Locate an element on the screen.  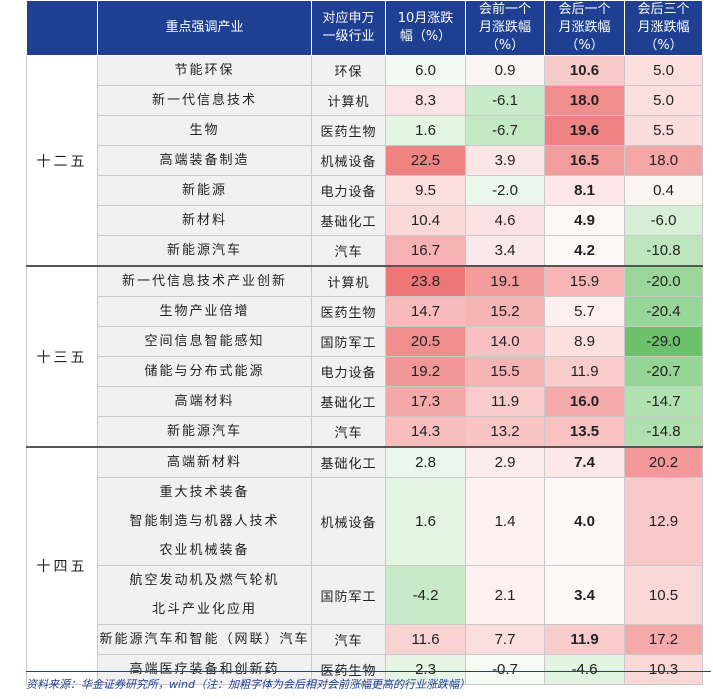
pre-month-return-cell: -6.1 is located at coordinates (505, 100).